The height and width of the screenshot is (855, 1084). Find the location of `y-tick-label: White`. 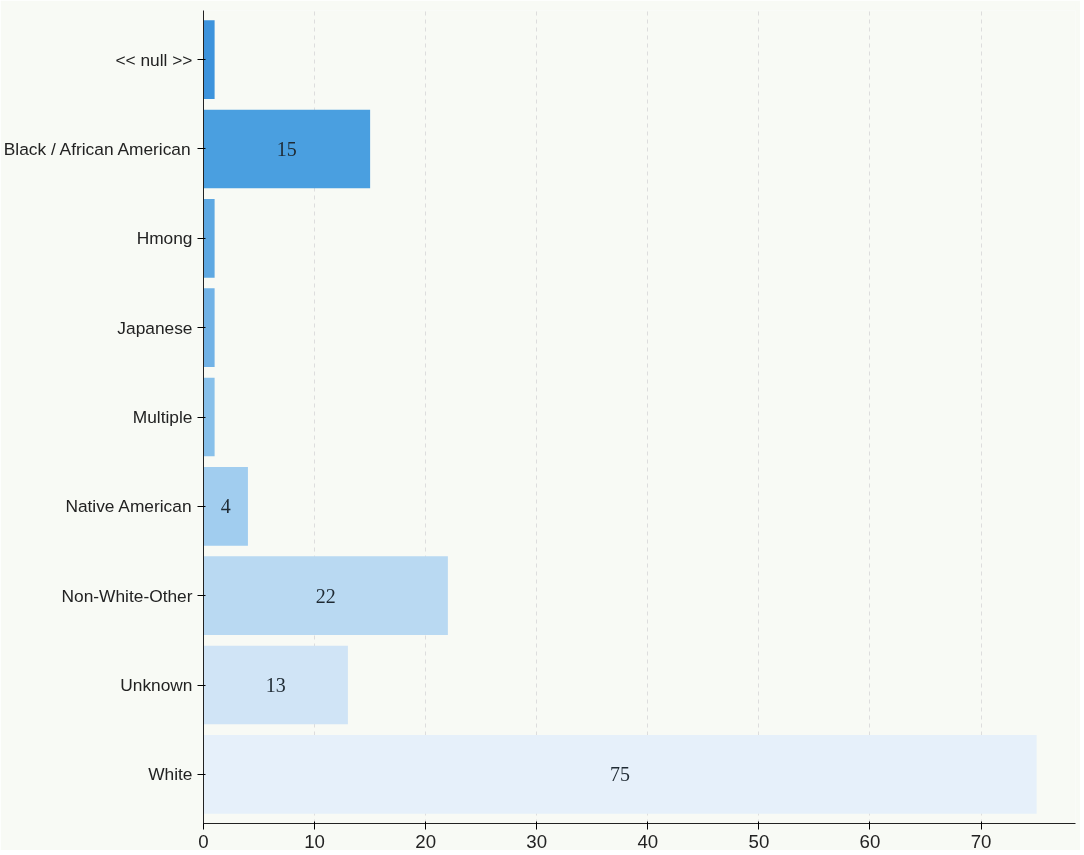

y-tick-label: White is located at coordinates (170, 774).